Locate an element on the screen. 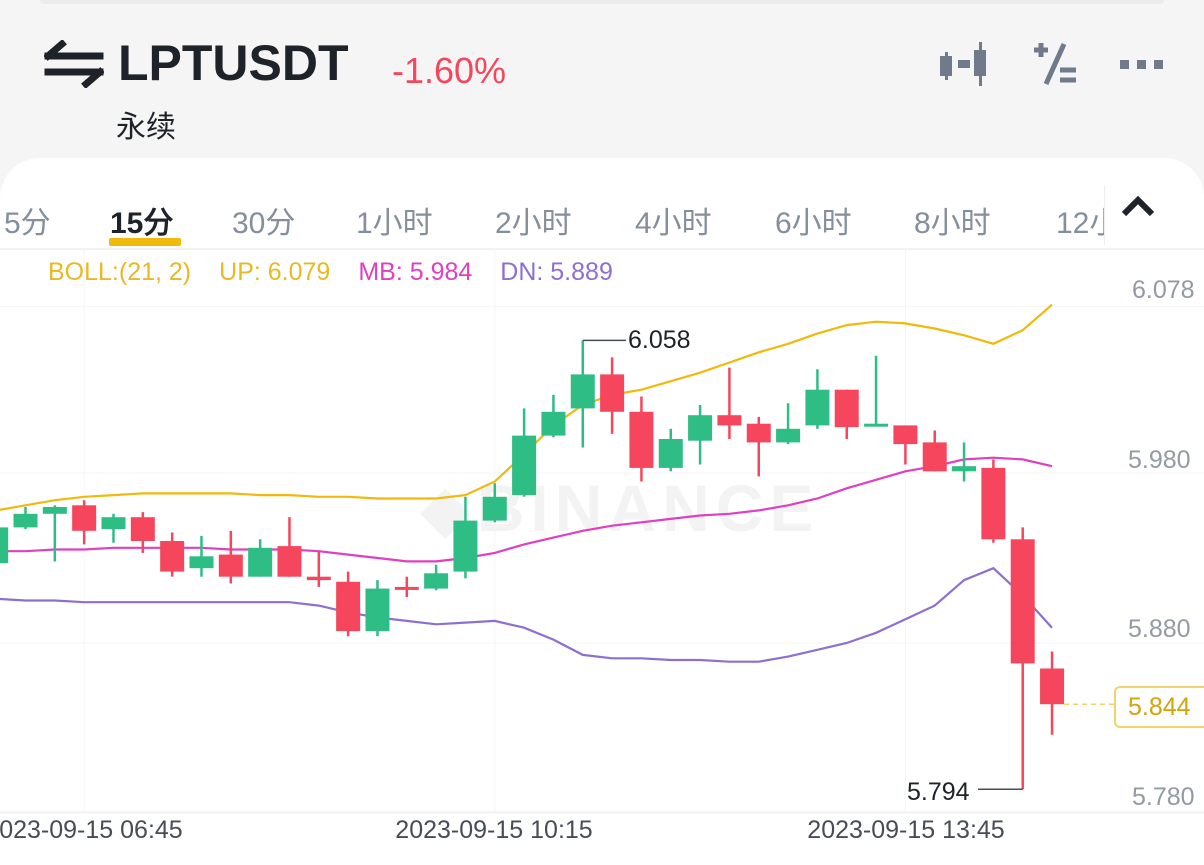 This screenshot has height=865, width=1204. contract-type-label: 永续 is located at coordinates (146, 127).